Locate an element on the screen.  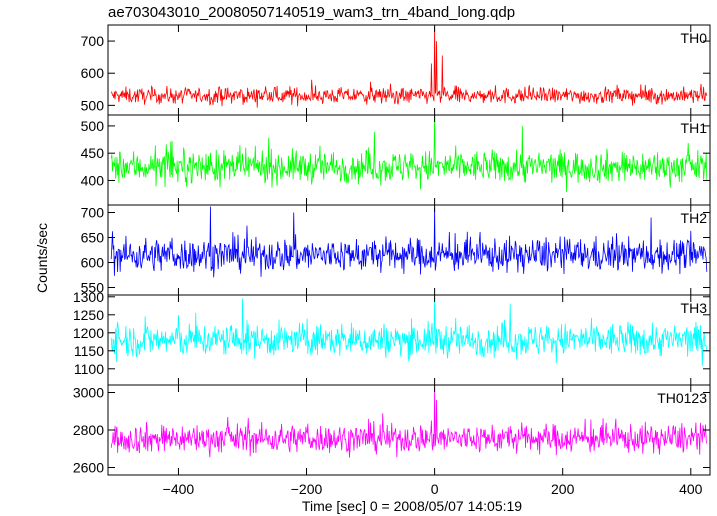
y-tick-label: 1150 is located at coordinates (89, 351).